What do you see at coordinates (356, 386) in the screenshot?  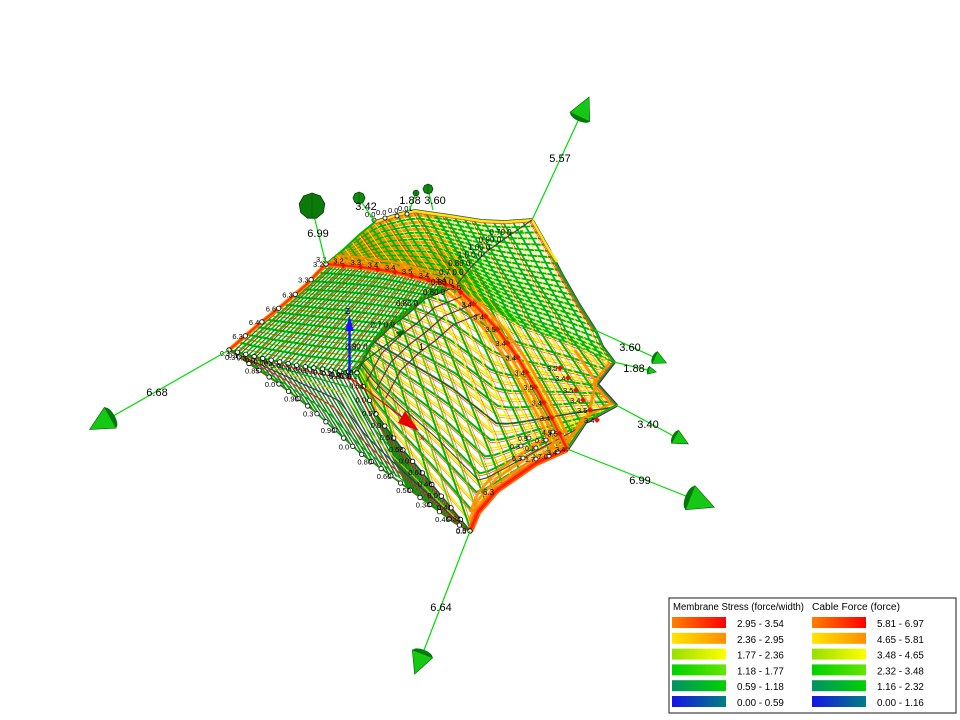 I see `svg-text: 0.54` at bounding box center [356, 386].